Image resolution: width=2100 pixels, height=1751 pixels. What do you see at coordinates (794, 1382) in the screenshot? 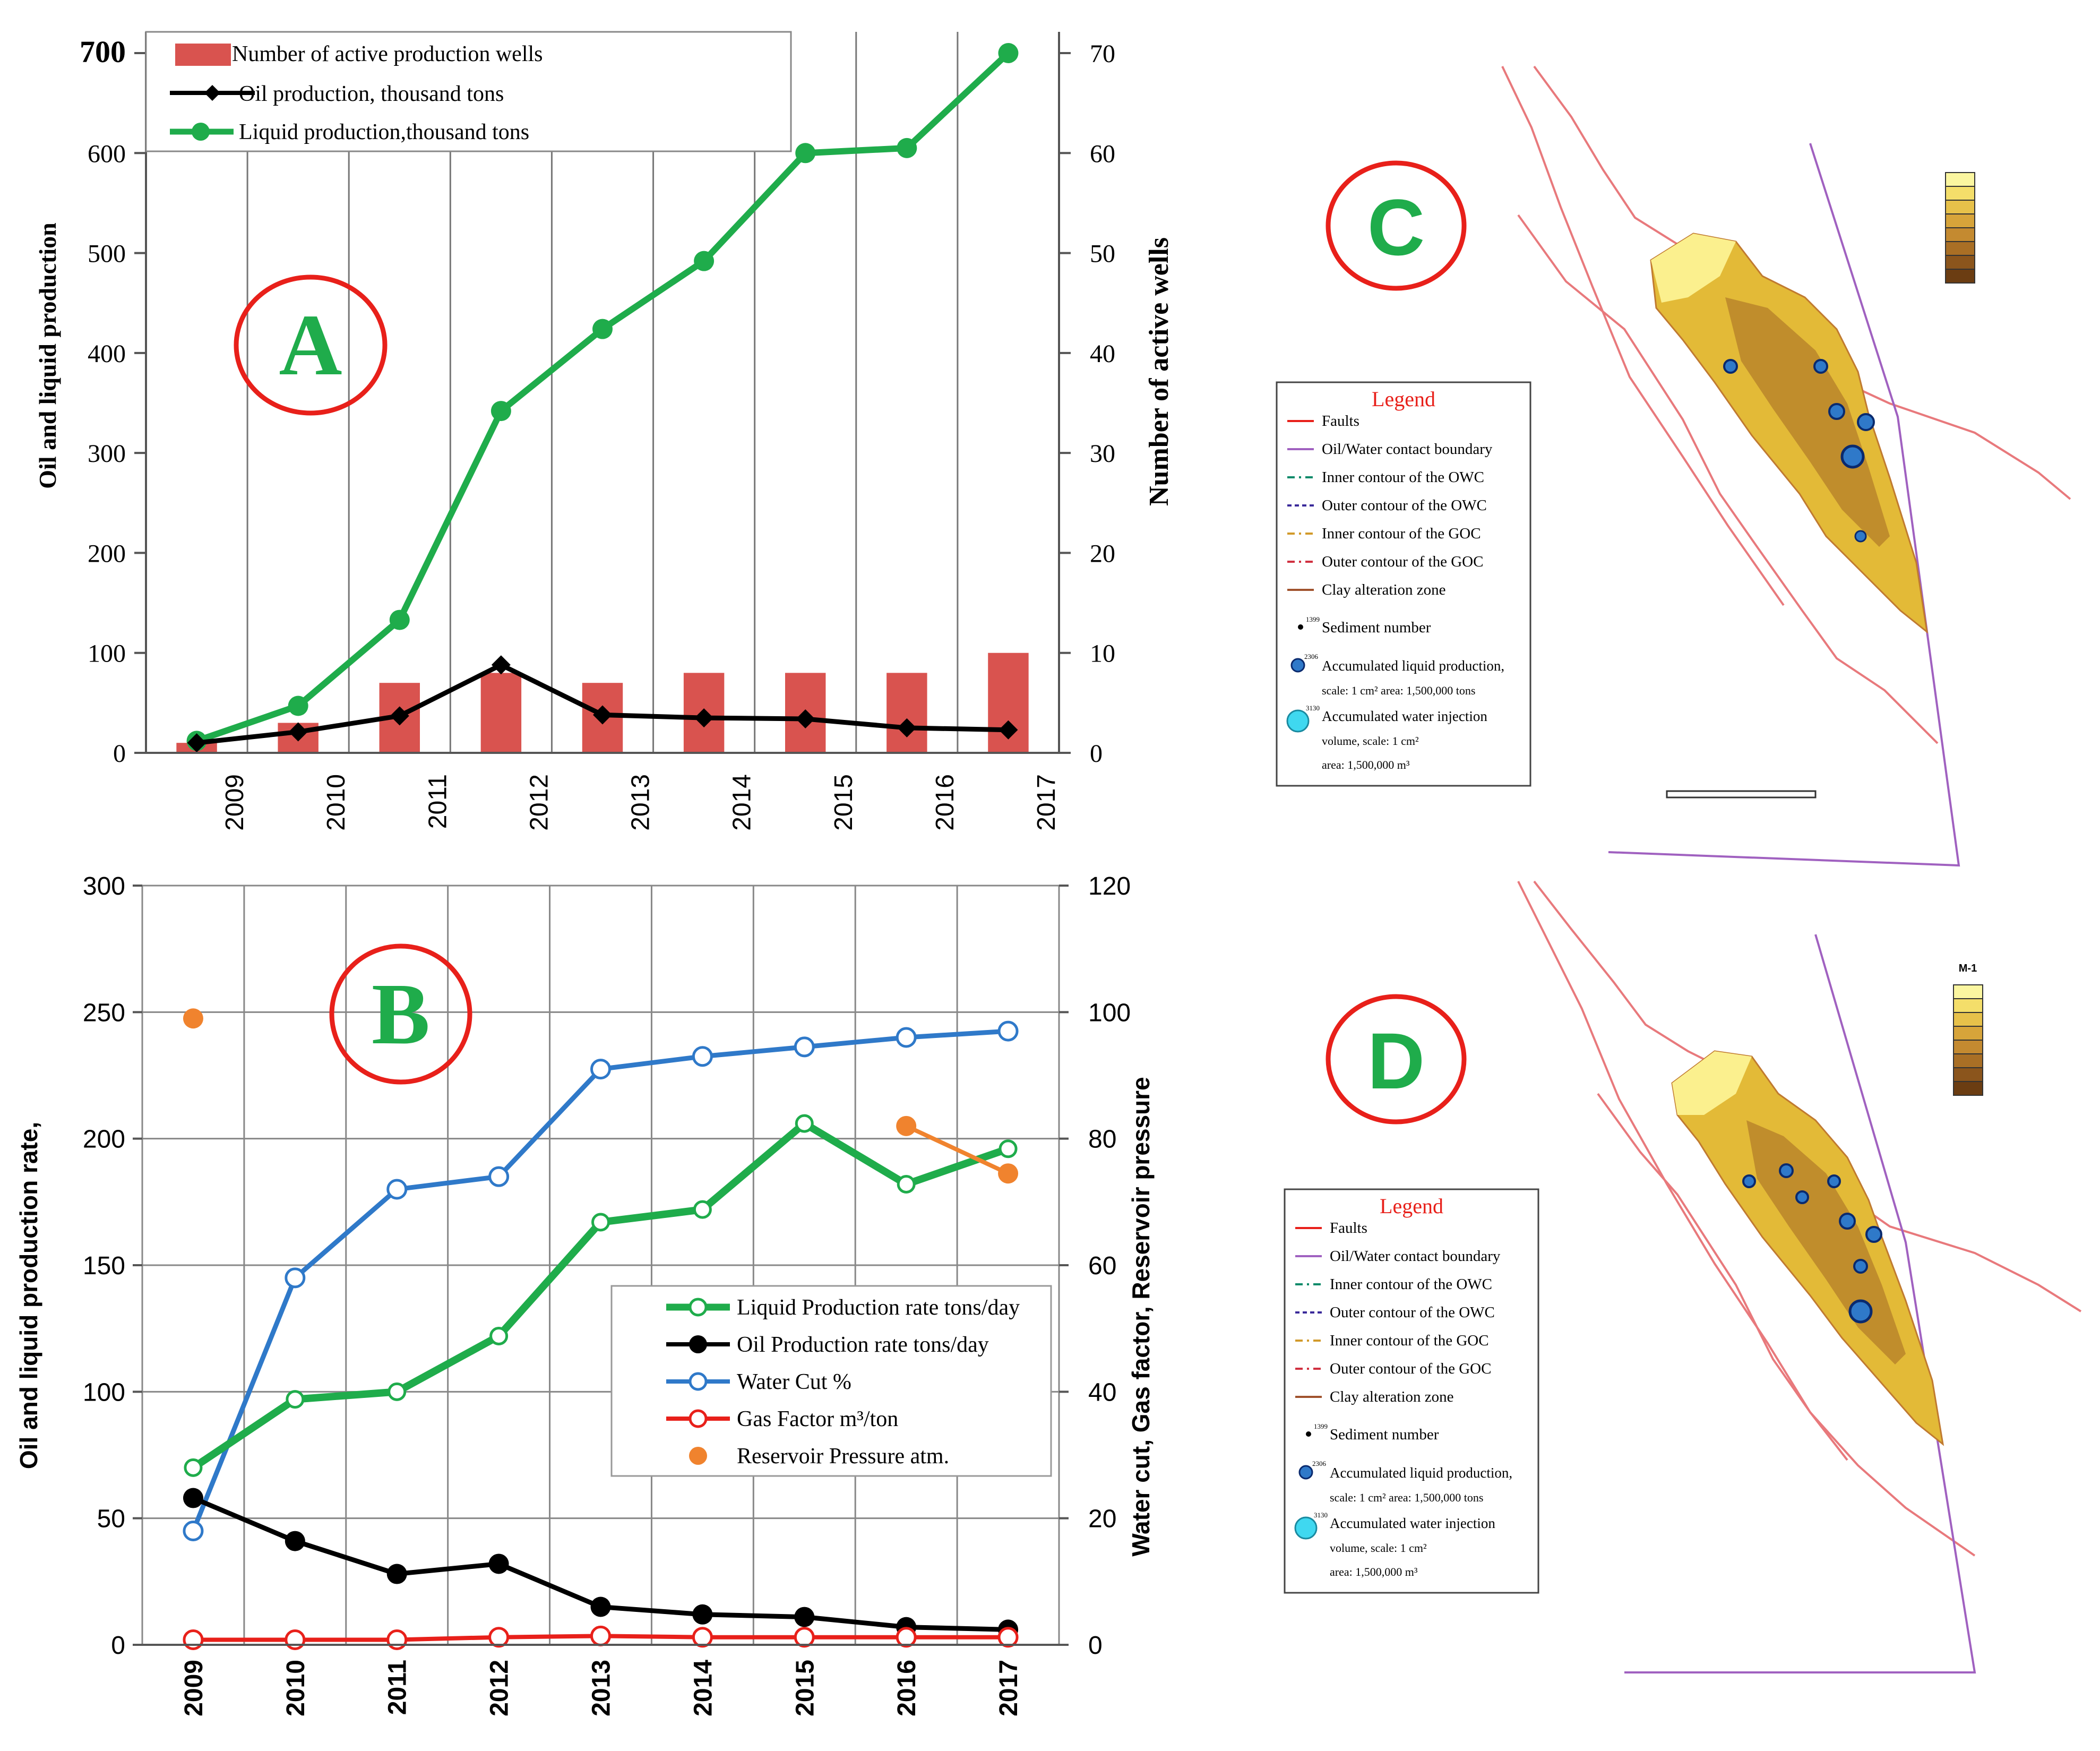
I see `legend-label: Water Cut %` at bounding box center [794, 1382].